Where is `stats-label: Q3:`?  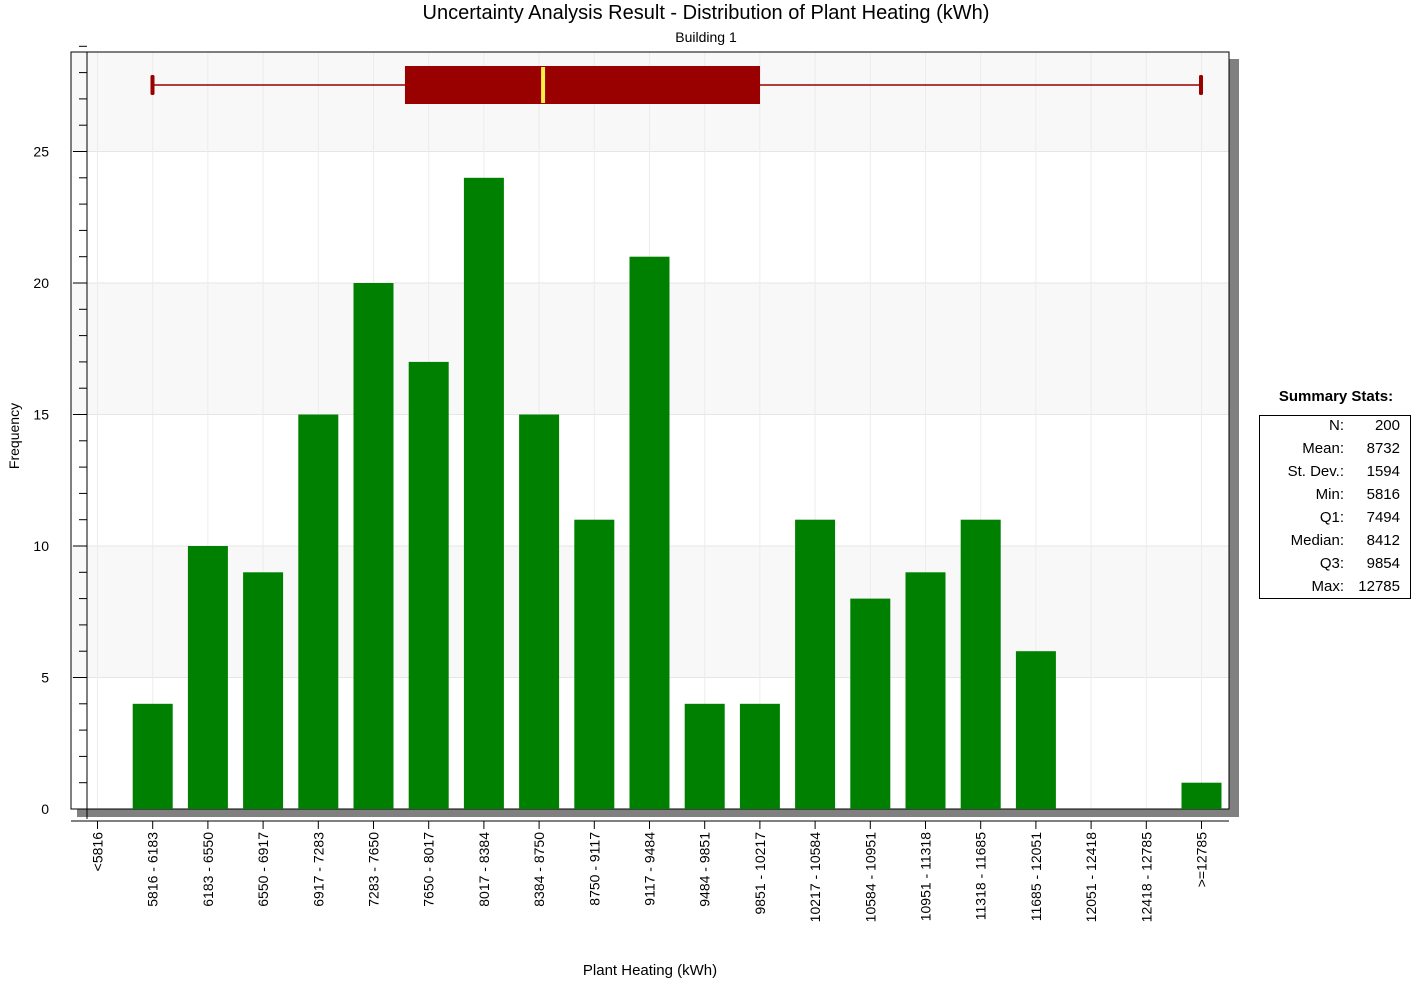 stats-label: Q3: is located at coordinates (1331, 563).